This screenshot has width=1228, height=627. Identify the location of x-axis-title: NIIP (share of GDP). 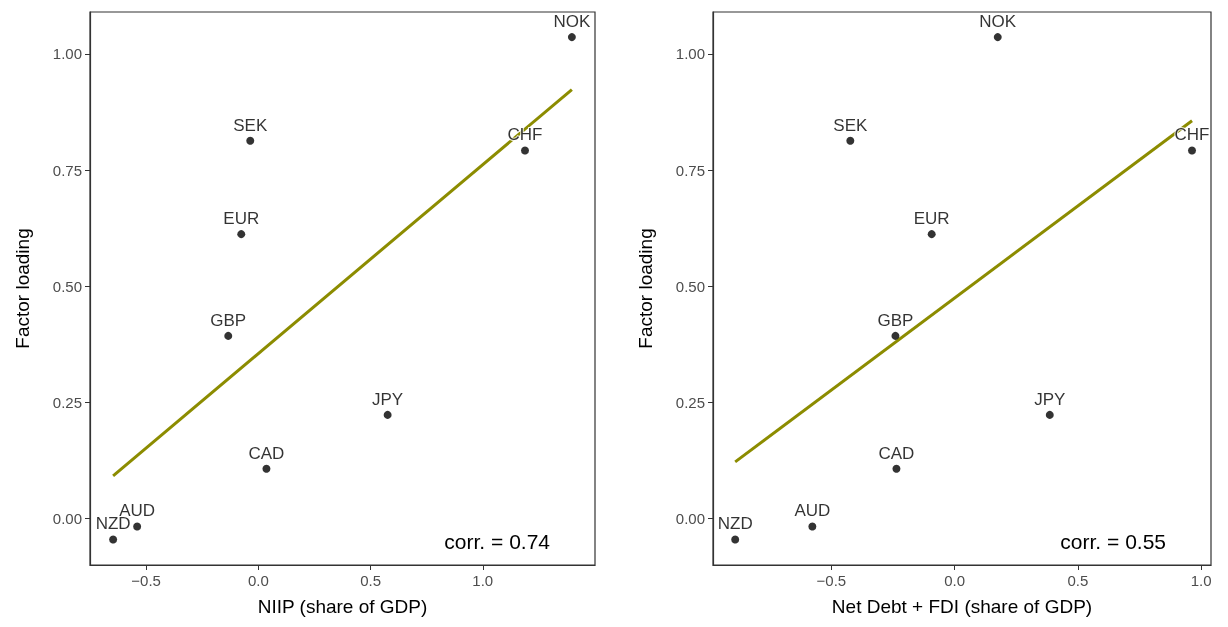
(342, 606).